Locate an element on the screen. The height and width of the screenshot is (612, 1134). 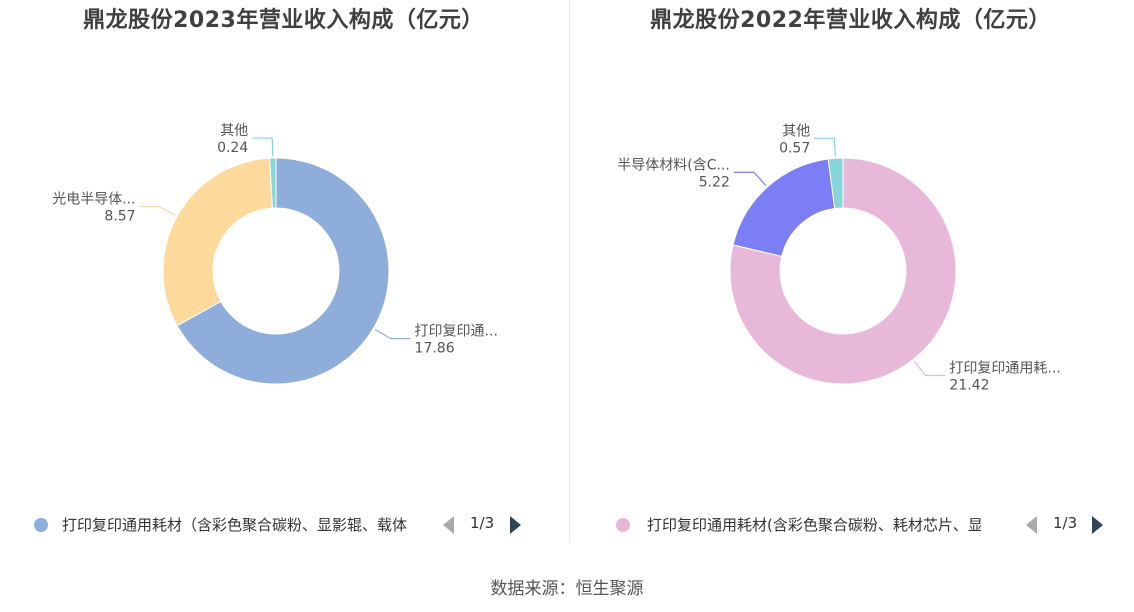
slice-value-label: 5.22 is located at coordinates (714, 182).